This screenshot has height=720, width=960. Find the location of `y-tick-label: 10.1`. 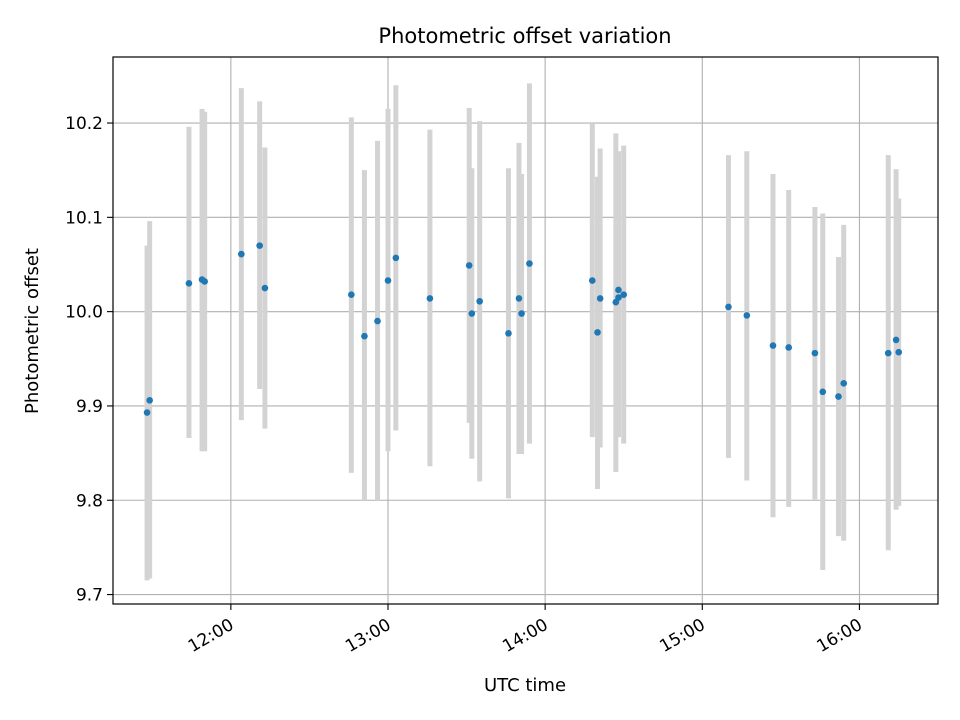

y-tick-label: 10.1 is located at coordinates (84, 218).